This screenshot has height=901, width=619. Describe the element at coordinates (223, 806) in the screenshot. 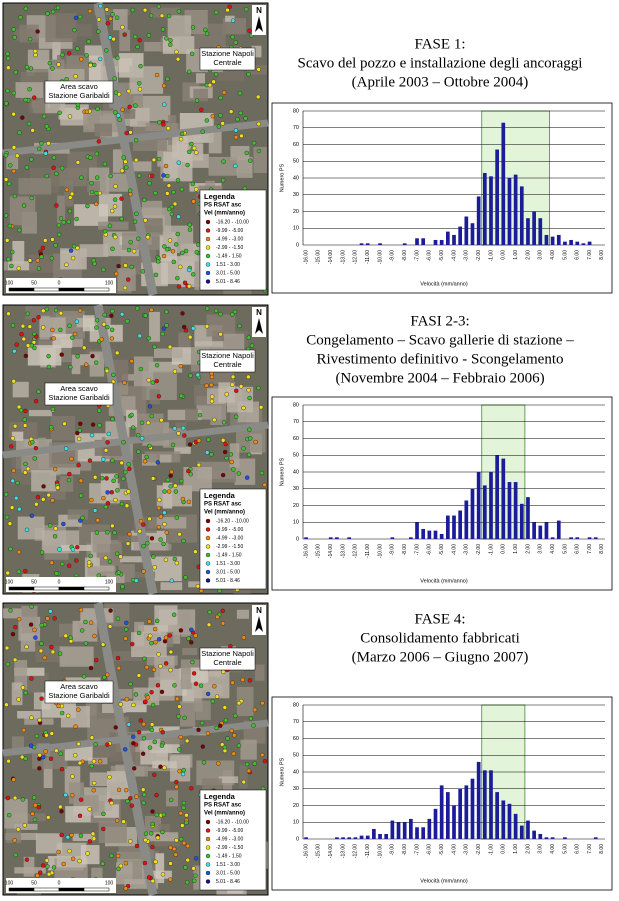

I see `legend-title: PS RSAT asc` at that location.